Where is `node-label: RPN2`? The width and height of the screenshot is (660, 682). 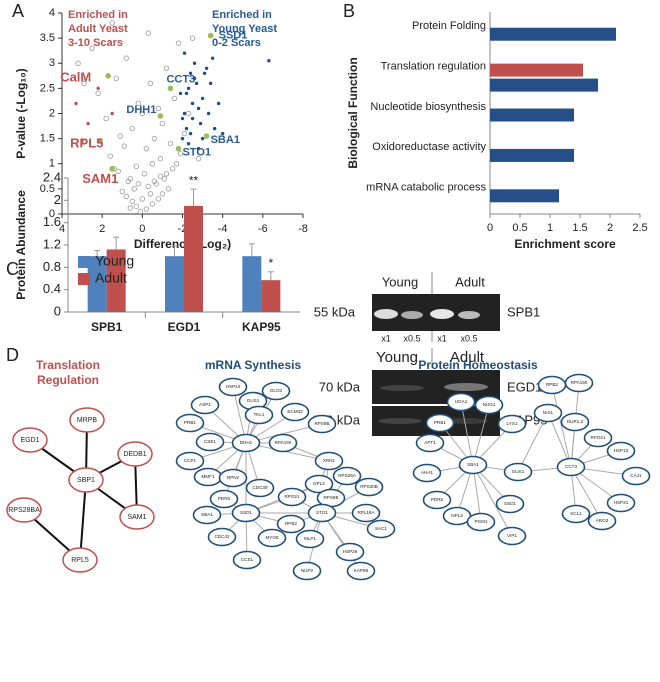 node-label: RPN2 is located at coordinates (233, 477).